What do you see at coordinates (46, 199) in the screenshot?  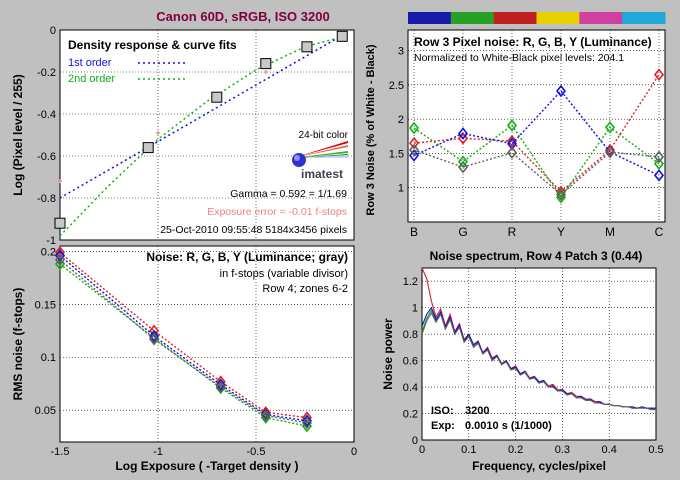 I see `density-y-tick-label: -0.8` at bounding box center [46, 199].